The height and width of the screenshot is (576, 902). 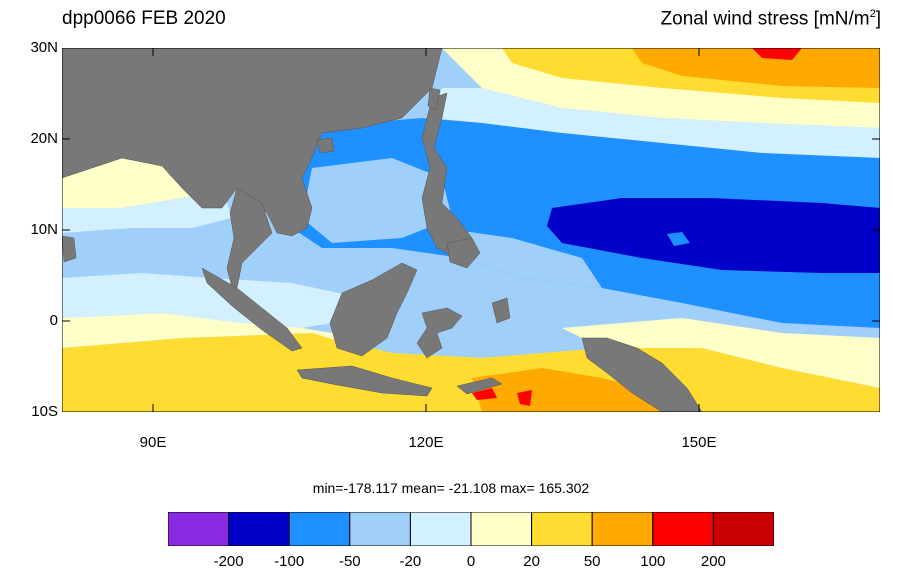 I want to click on field-lightblue-east, so click(x=522, y=258).